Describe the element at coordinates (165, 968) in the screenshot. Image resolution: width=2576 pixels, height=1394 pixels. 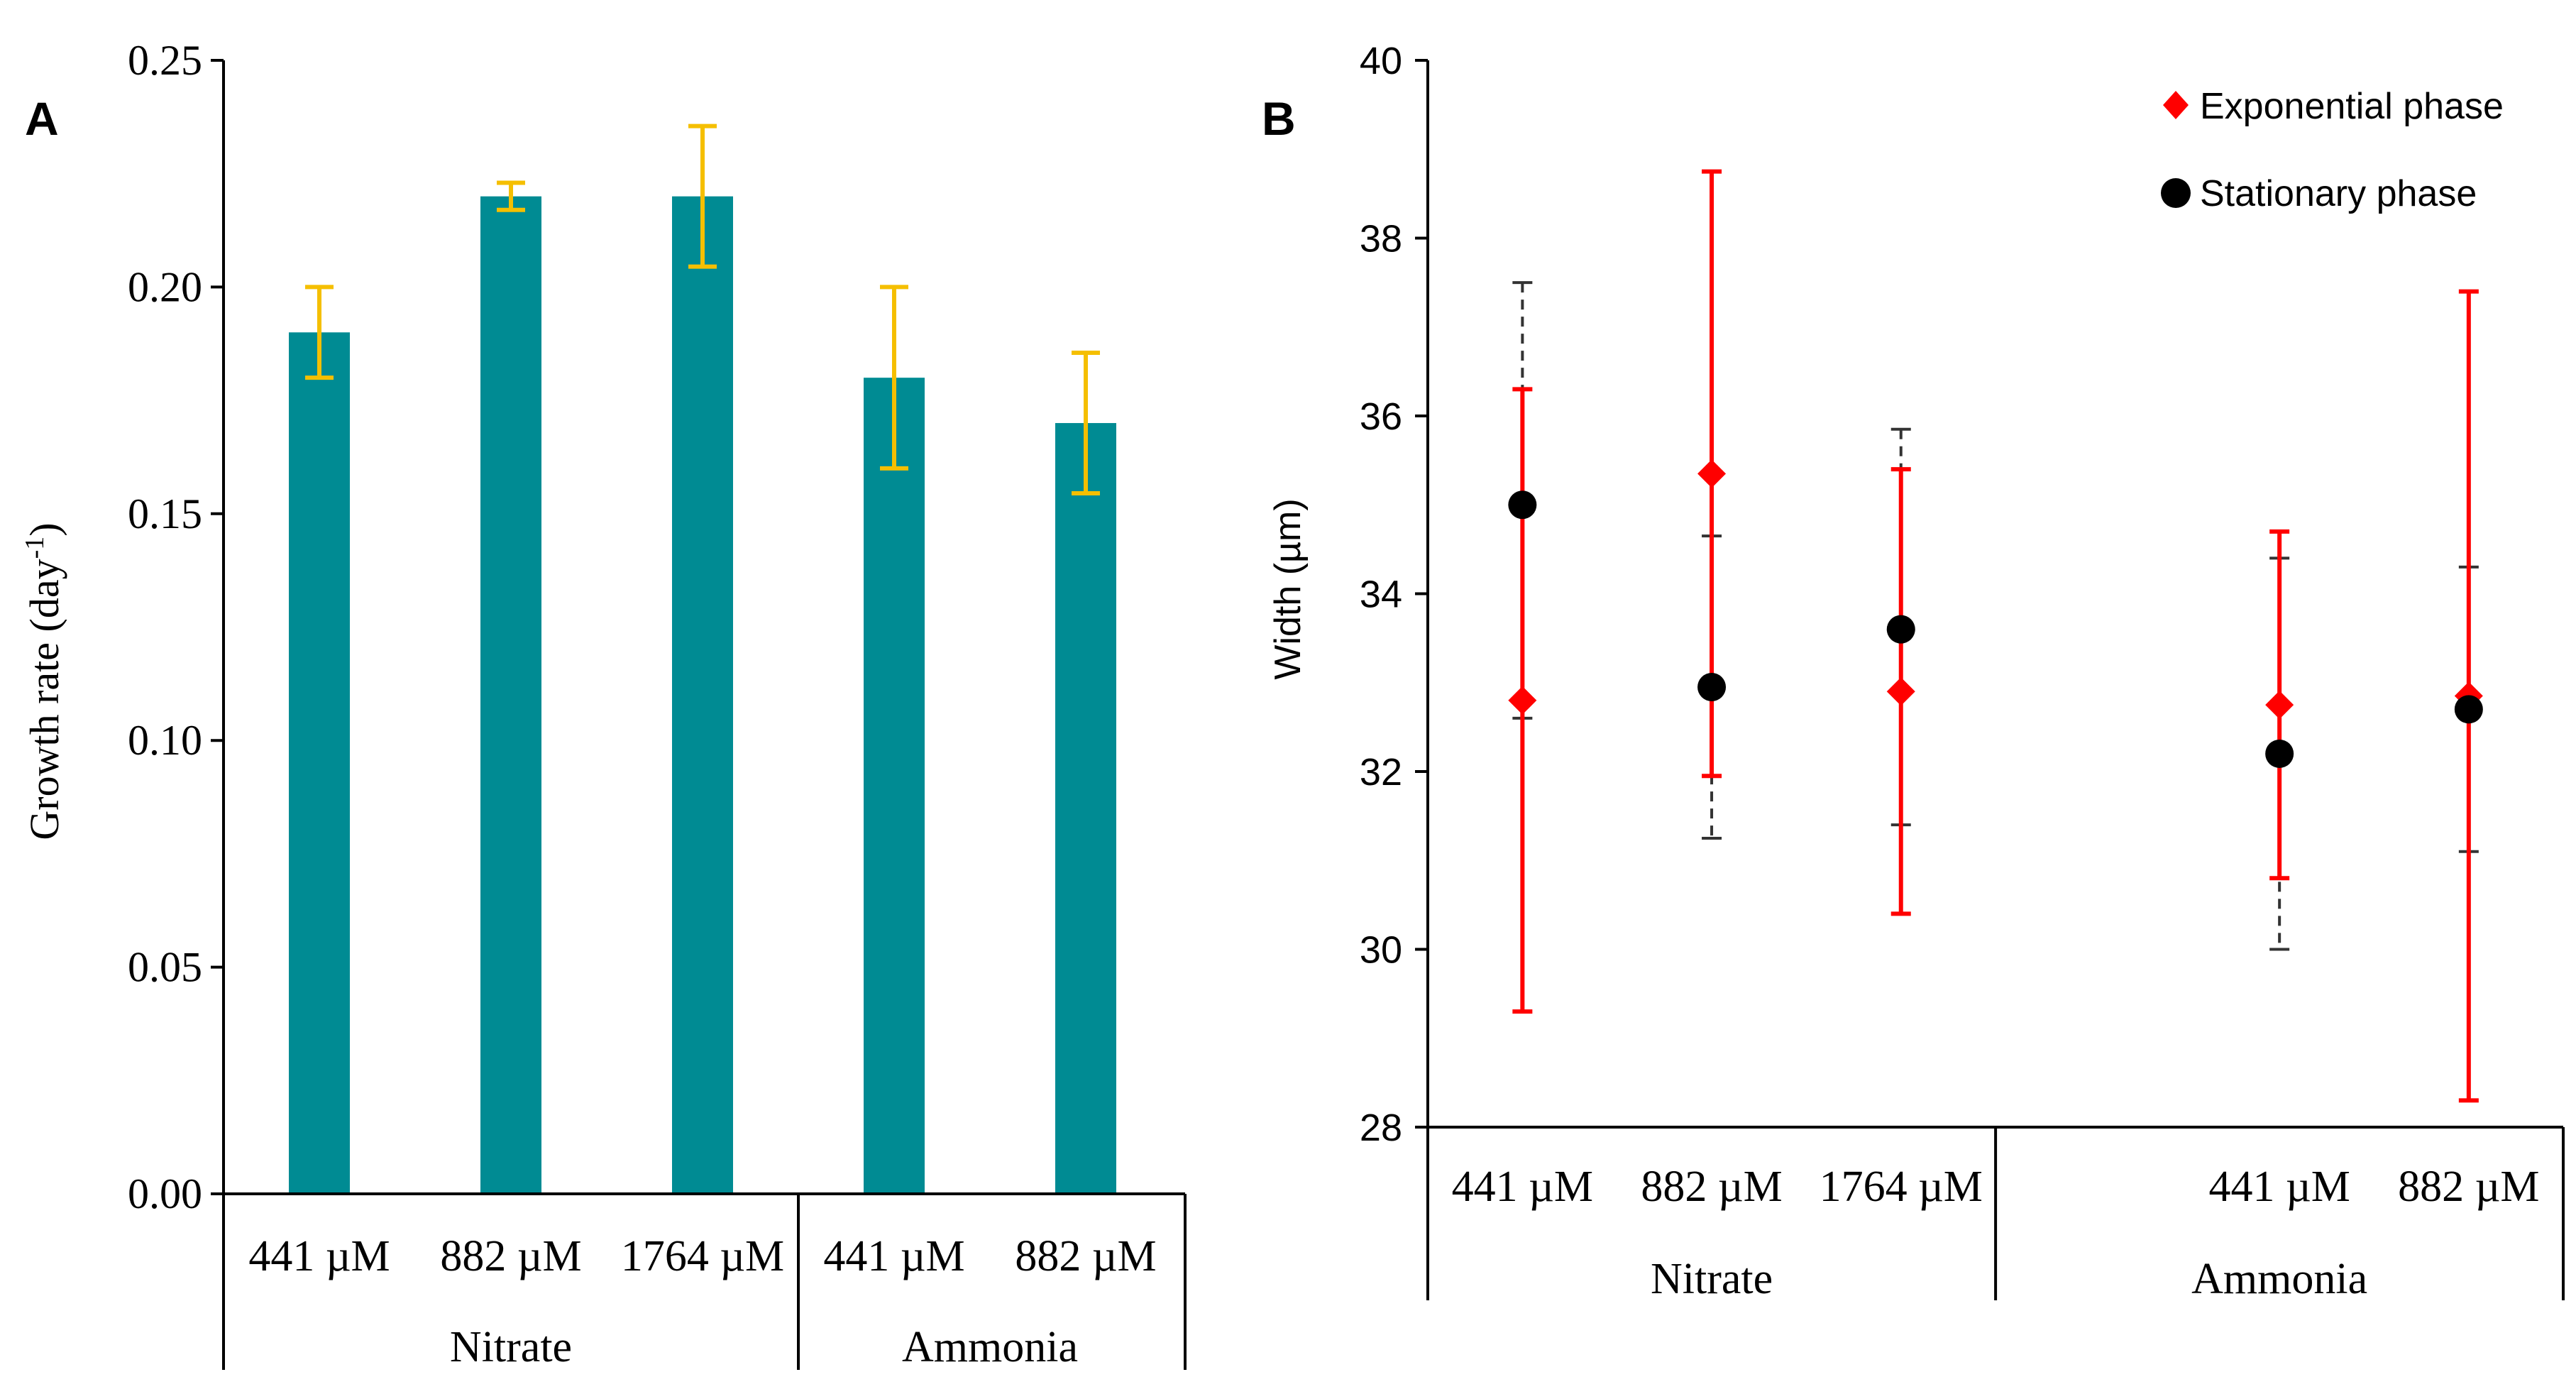
I see `panel-a-y-tick-label: 0.05` at that location.